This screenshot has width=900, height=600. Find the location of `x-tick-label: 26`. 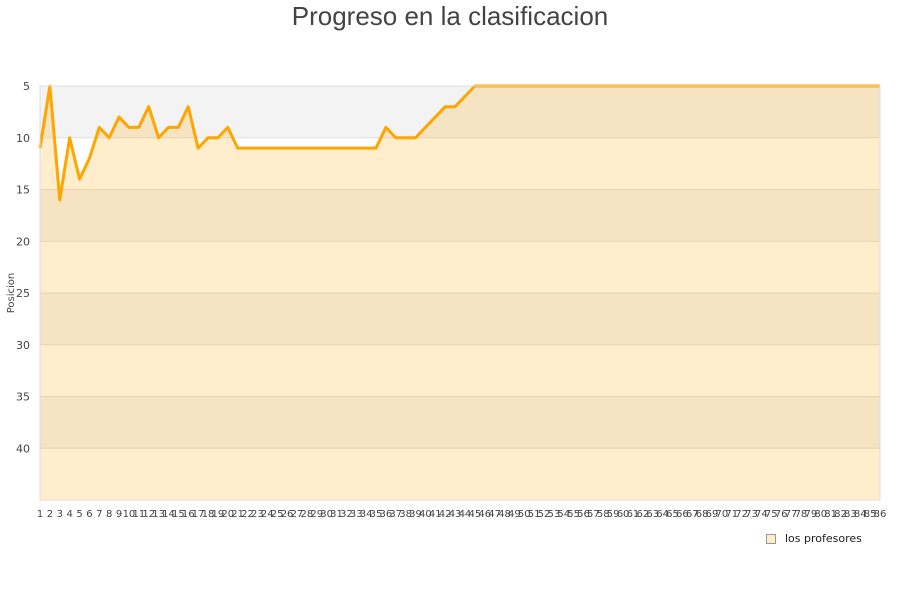

x-tick-label: 26 is located at coordinates (287, 514).